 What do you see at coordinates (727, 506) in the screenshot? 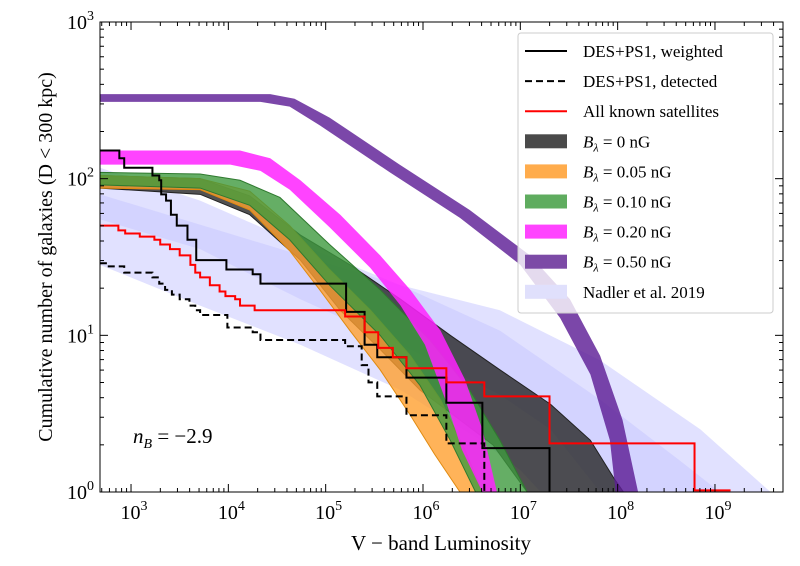
I see `tick-exponent: 9` at bounding box center [727, 506].